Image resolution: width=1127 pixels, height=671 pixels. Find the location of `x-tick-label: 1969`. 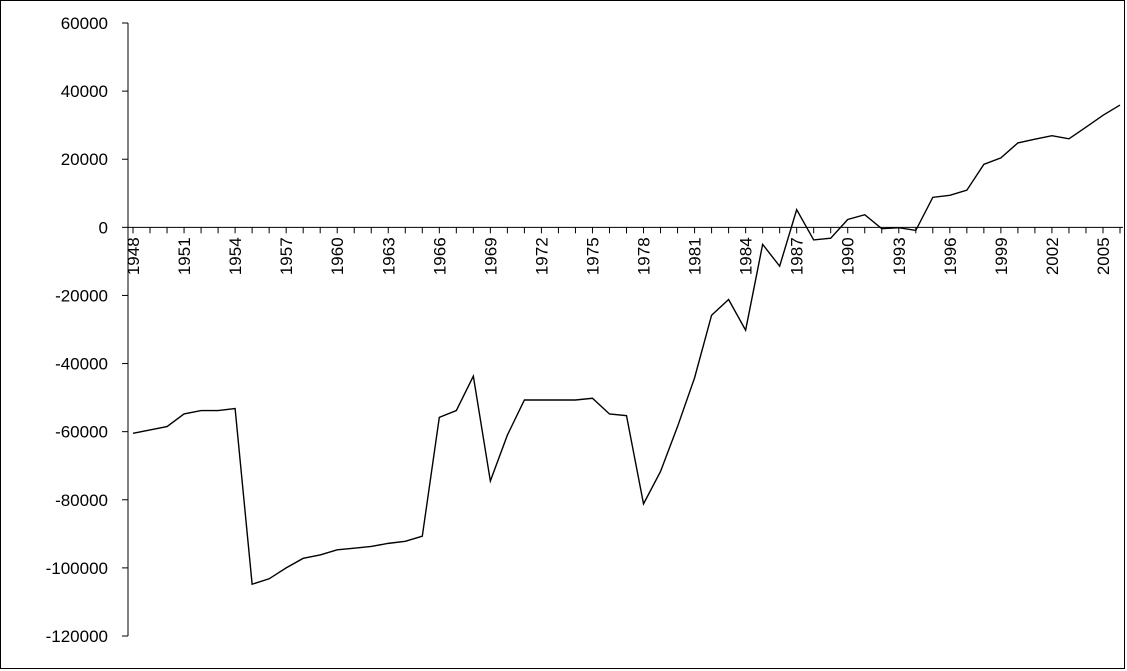

x-tick-label: 1969 is located at coordinates (490, 256).